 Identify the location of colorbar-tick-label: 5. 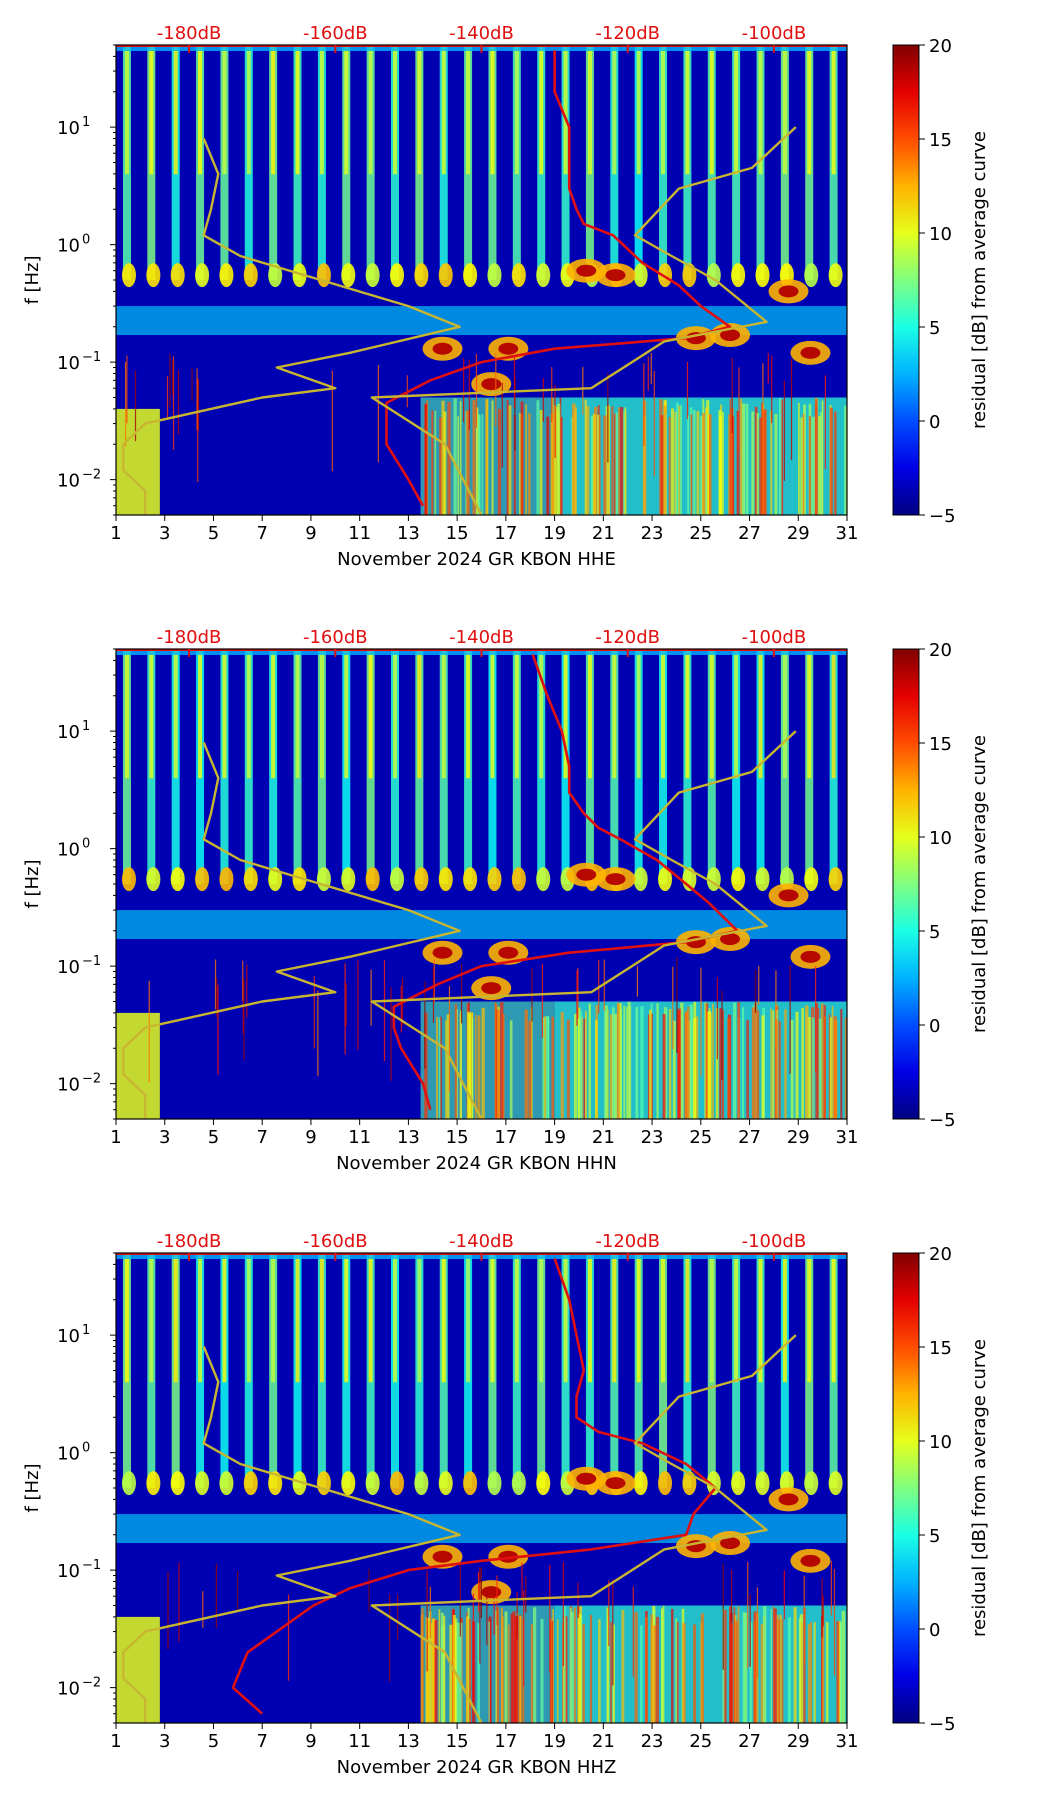
(934, 328).